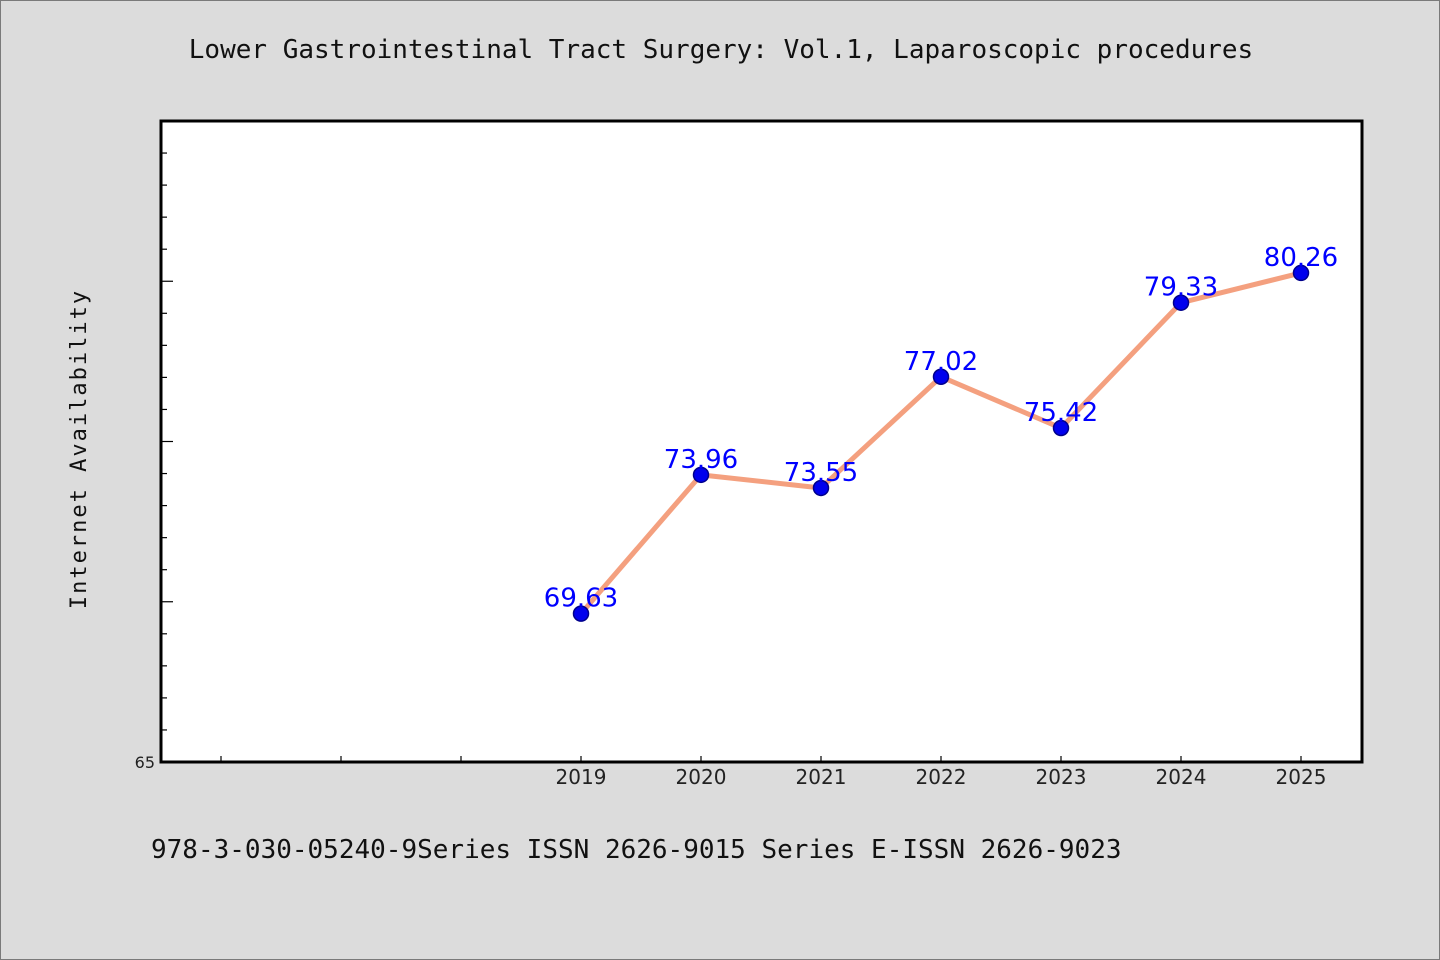 This screenshot has height=960, width=1440. What do you see at coordinates (581, 777) in the screenshot?
I see `x-tick-label: 2019` at bounding box center [581, 777].